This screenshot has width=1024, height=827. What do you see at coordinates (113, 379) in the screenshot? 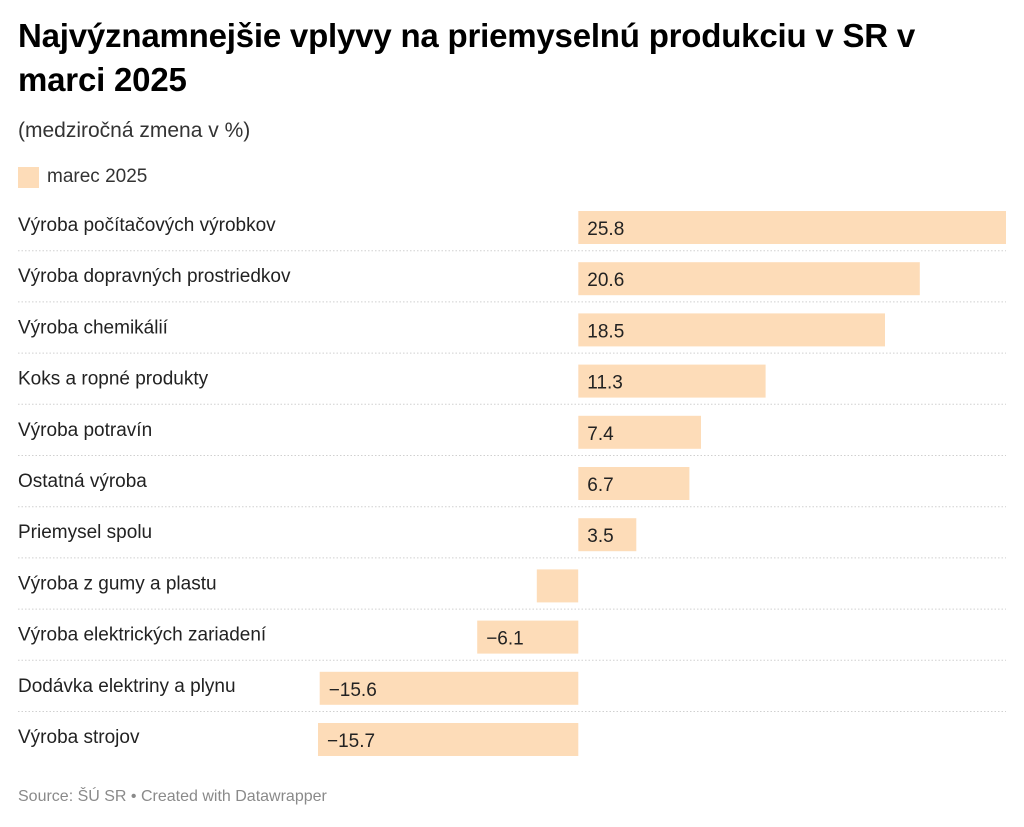
I see `category-label: Koks a ropné produkty` at bounding box center [113, 379].